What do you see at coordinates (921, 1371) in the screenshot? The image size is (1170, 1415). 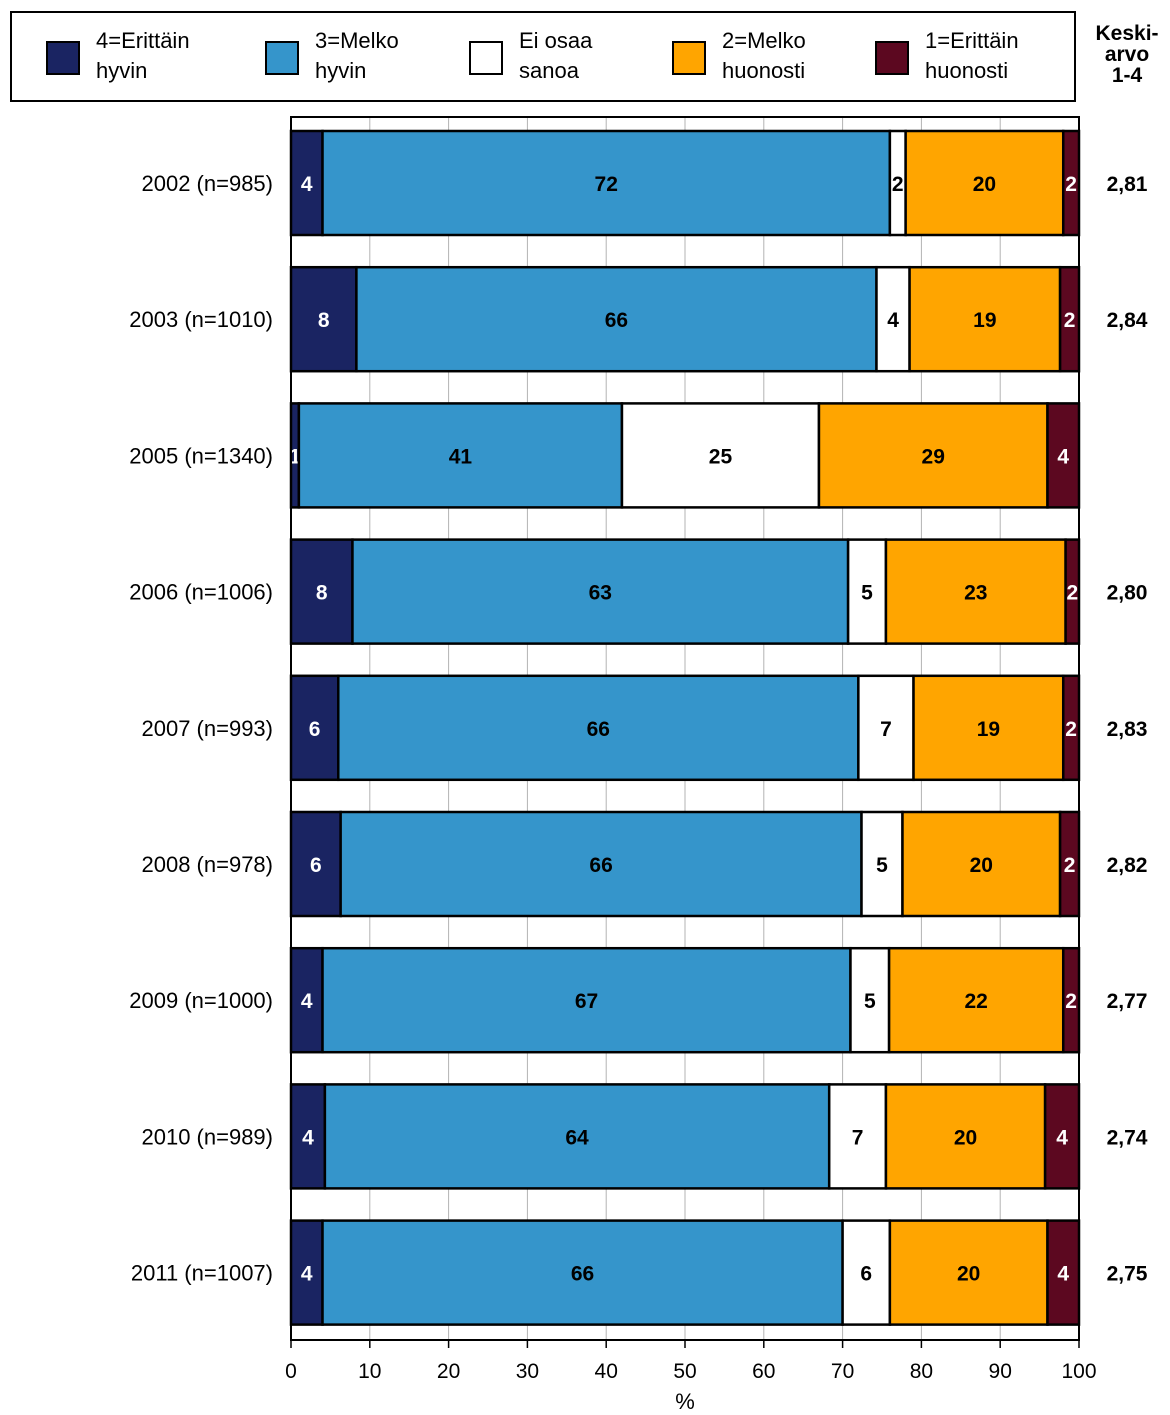 I see `x-tick-label: 80` at bounding box center [921, 1371].